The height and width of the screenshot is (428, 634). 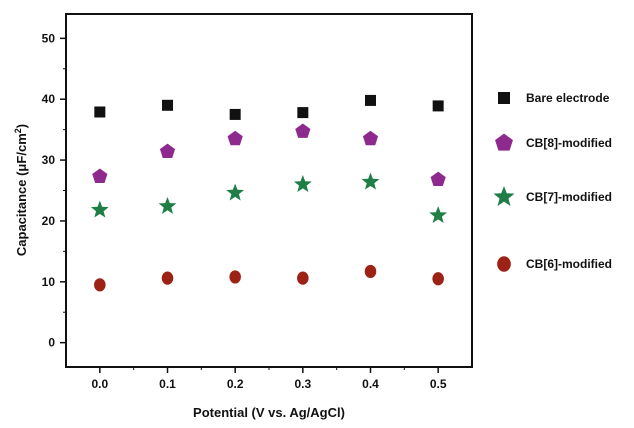 I want to click on x-tick-label: 0.3, so click(x=302, y=384).